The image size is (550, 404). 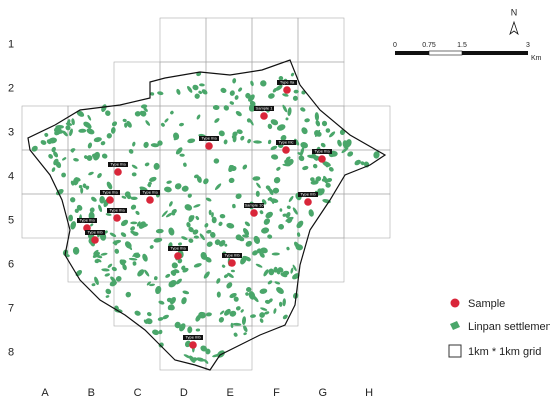 I want to click on sample-label: Type IIIb, so click(x=193, y=337).